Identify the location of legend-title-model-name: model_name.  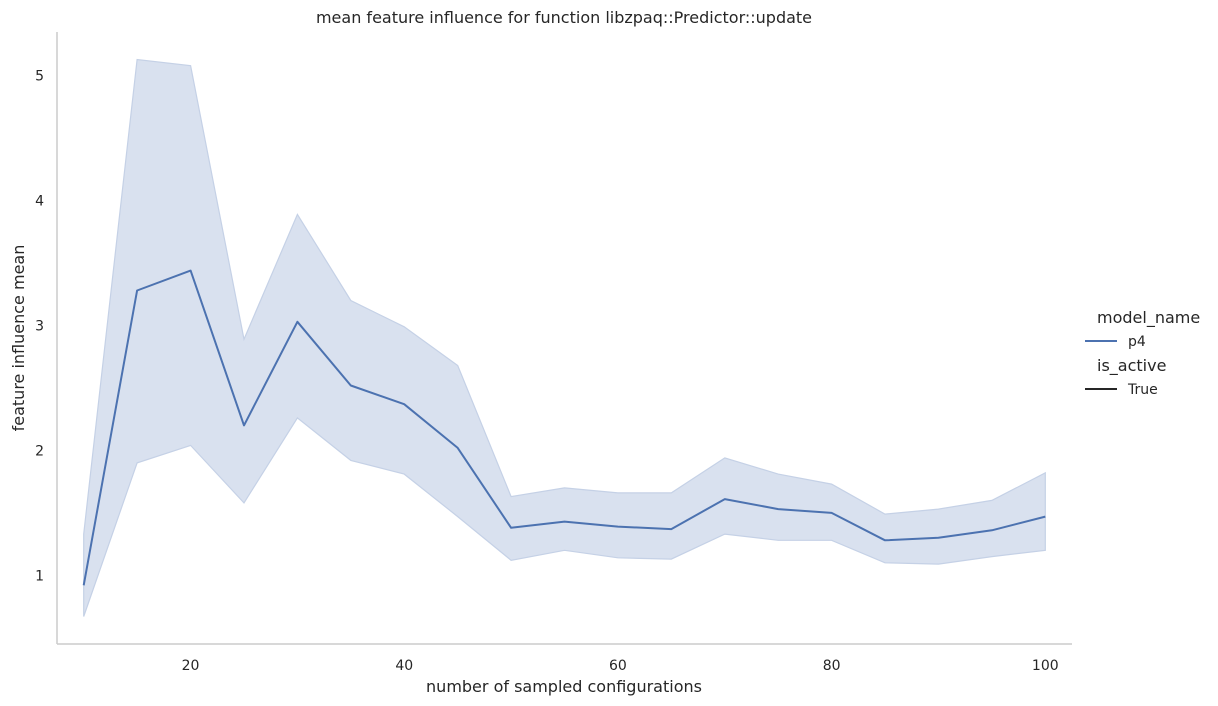
(1148, 318).